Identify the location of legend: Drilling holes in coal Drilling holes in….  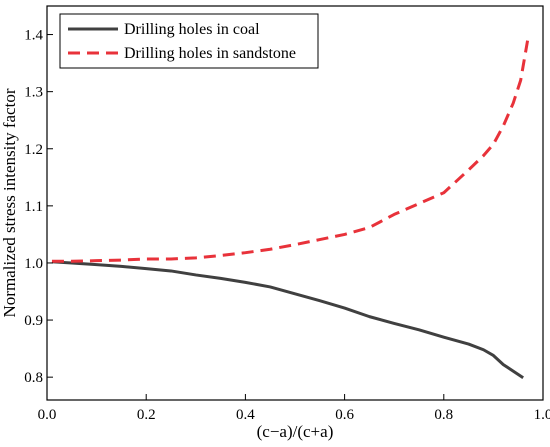
(189, 41).